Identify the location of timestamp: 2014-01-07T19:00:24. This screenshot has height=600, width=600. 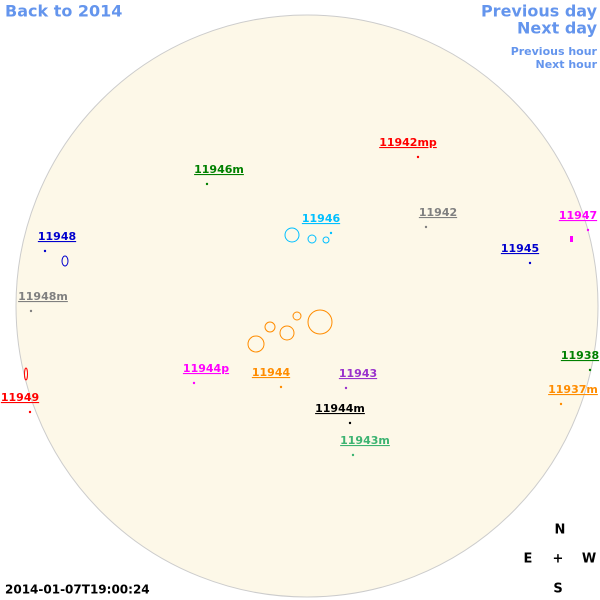
(77, 590).